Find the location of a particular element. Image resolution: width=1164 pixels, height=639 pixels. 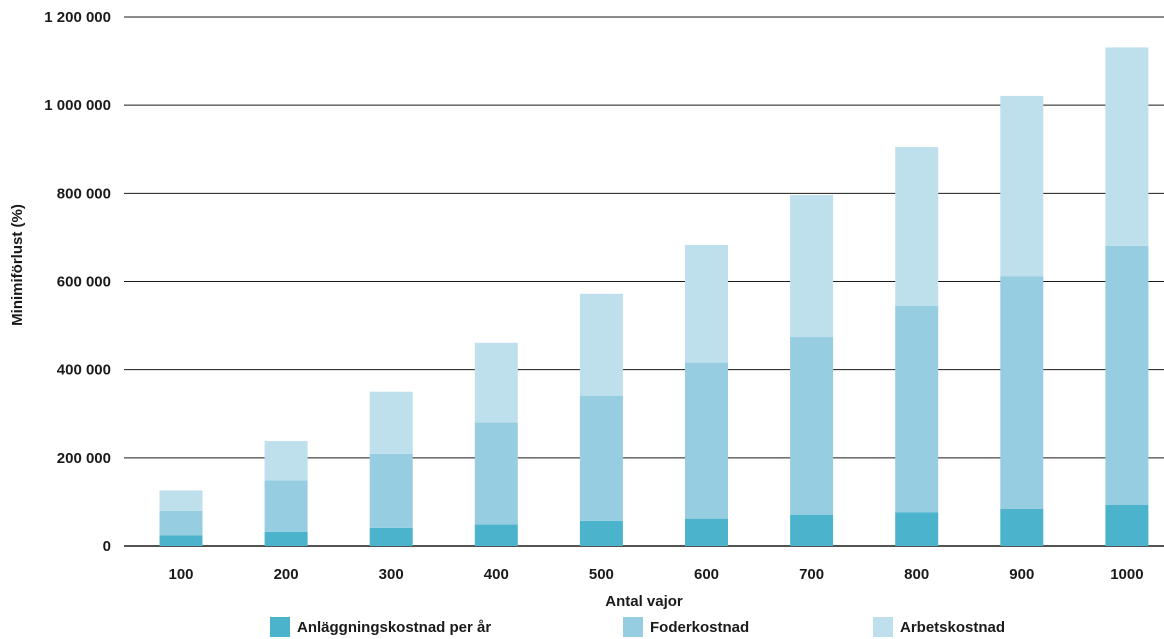

legend-item-anlaggningskostnad: Anläggningskostnad per år is located at coordinates (380, 627).